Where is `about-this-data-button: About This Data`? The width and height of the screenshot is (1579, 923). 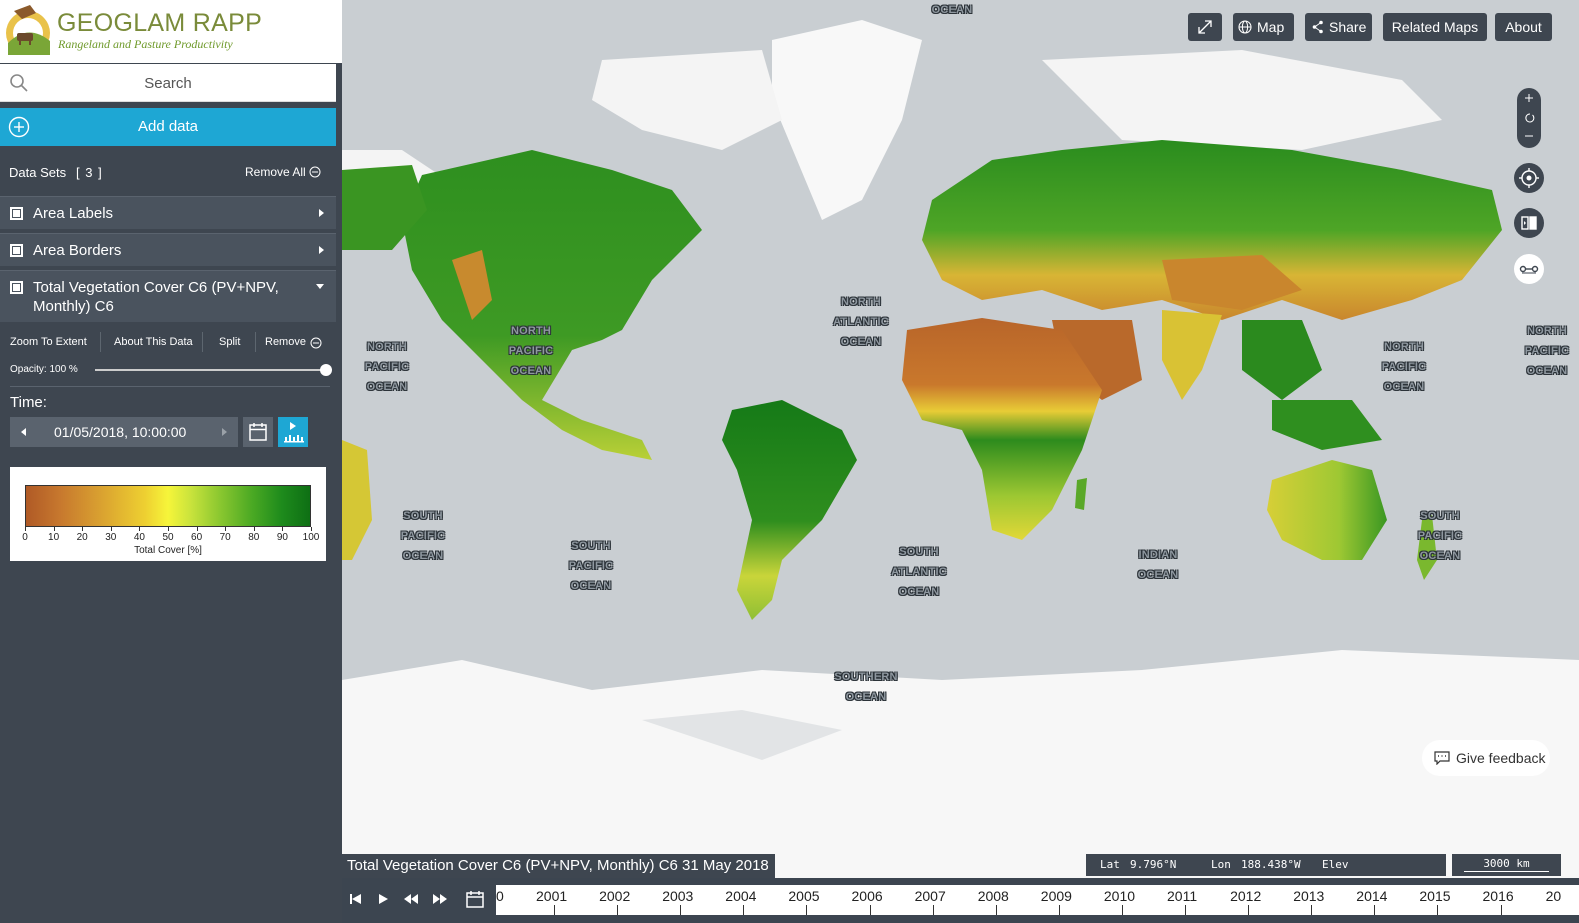
about-this-data-button: About This Data is located at coordinates (153, 342).